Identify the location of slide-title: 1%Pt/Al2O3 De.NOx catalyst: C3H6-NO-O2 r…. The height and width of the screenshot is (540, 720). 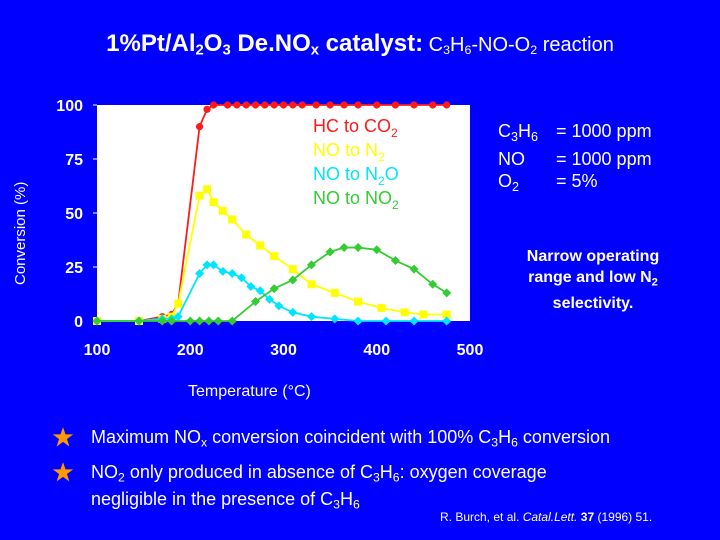
(360, 44).